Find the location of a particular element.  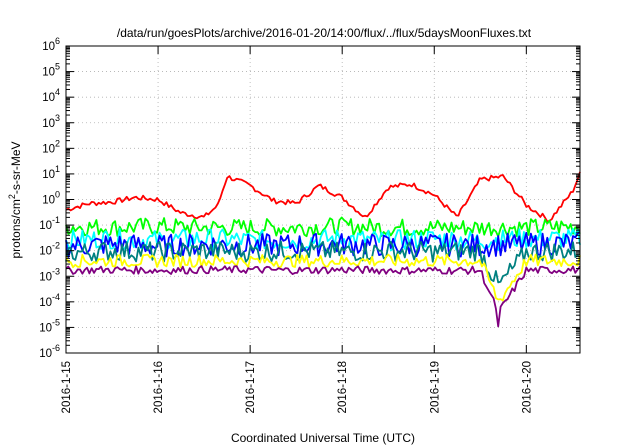

y-axis-title-rest: -s-sr-MeV is located at coordinates (16, 167).